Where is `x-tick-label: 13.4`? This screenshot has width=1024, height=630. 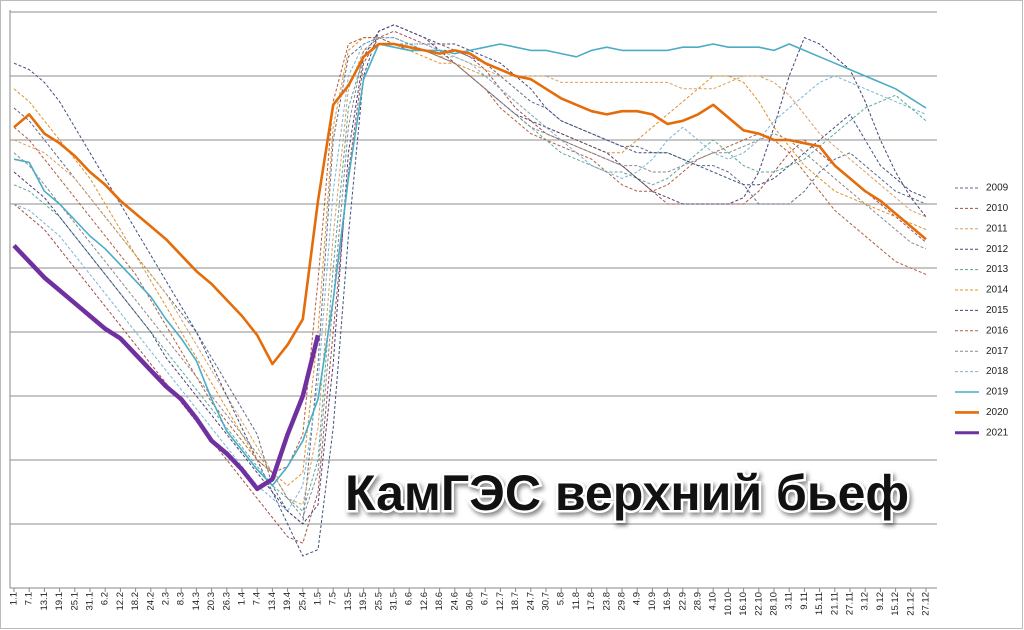
x-tick-label: 13.4 is located at coordinates (272, 601).